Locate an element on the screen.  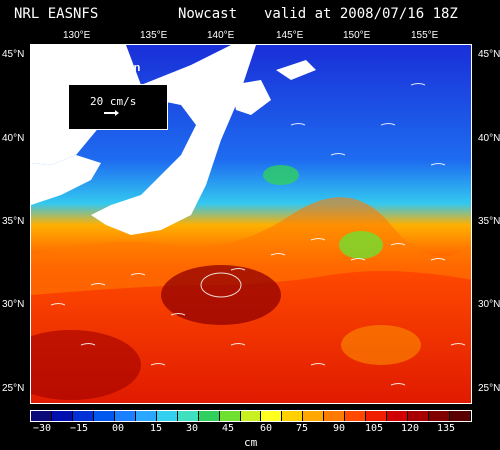
colorbar-tick-label: 75 is located at coordinates (302, 428).